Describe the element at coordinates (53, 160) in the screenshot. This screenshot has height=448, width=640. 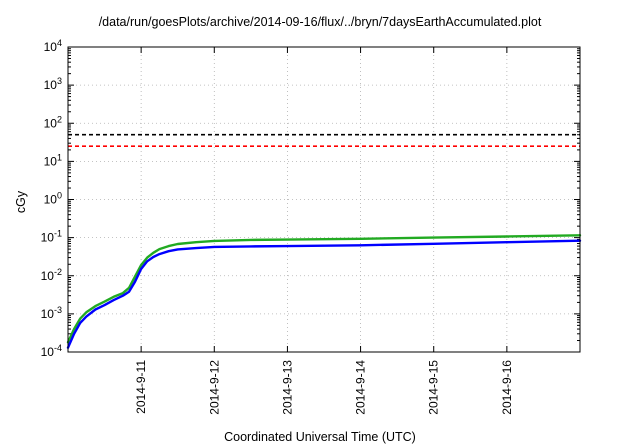
I see `y-tick-label: 10¹` at that location.